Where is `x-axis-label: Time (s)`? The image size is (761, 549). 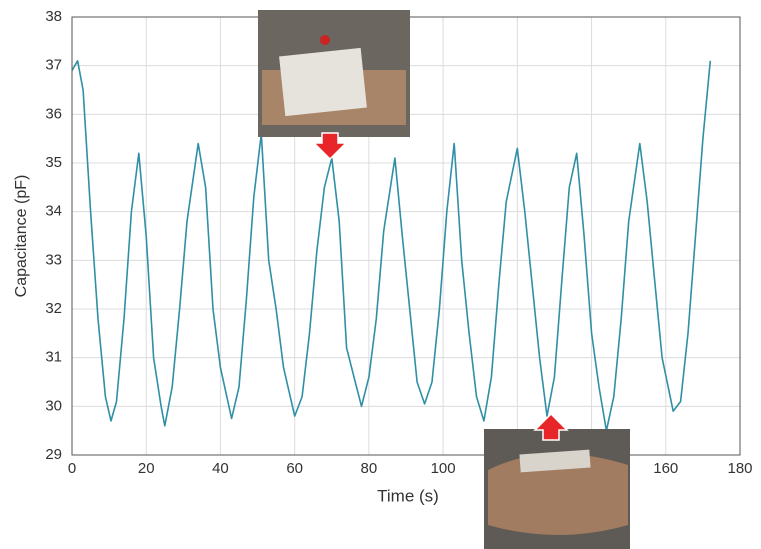 x-axis-label: Time (s) is located at coordinates (408, 495).